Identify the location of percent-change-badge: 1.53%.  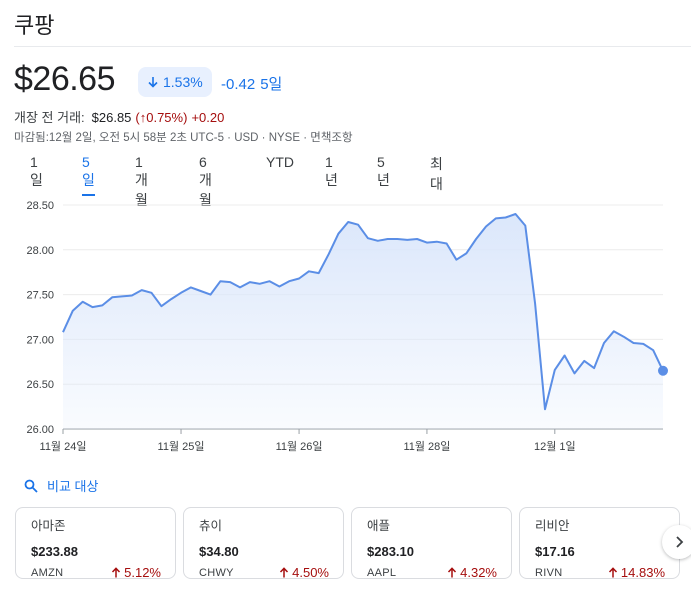
(175, 82).